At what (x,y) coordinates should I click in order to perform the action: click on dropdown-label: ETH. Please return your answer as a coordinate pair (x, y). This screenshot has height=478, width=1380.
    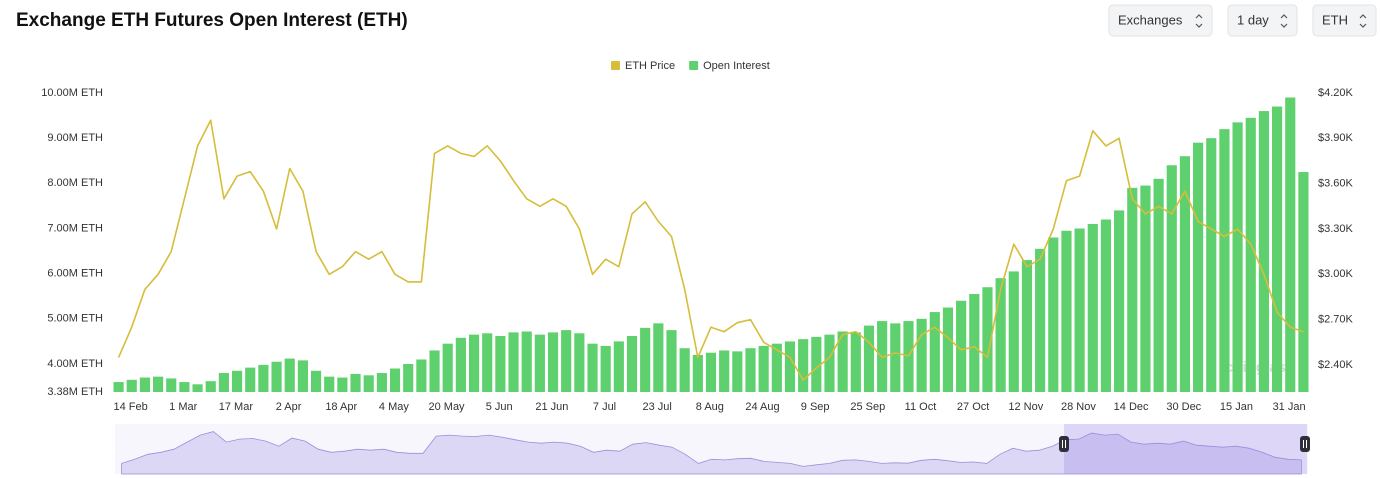
    Looking at the image, I should click on (1335, 19).